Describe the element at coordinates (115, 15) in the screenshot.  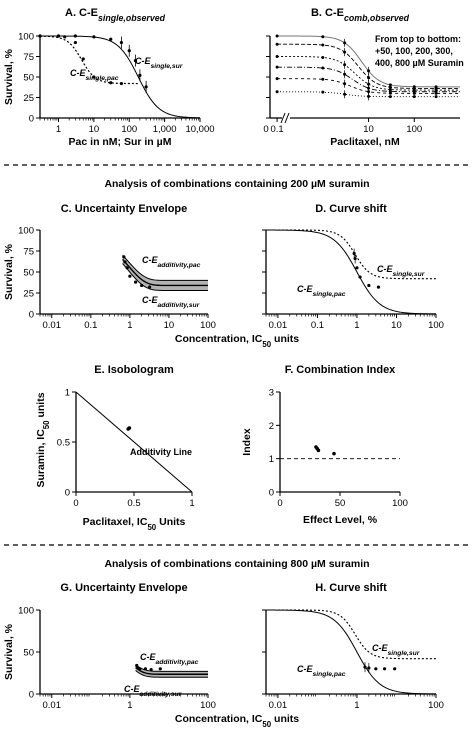
I see `panel-a-title: A. C-Esingle,observed` at that location.